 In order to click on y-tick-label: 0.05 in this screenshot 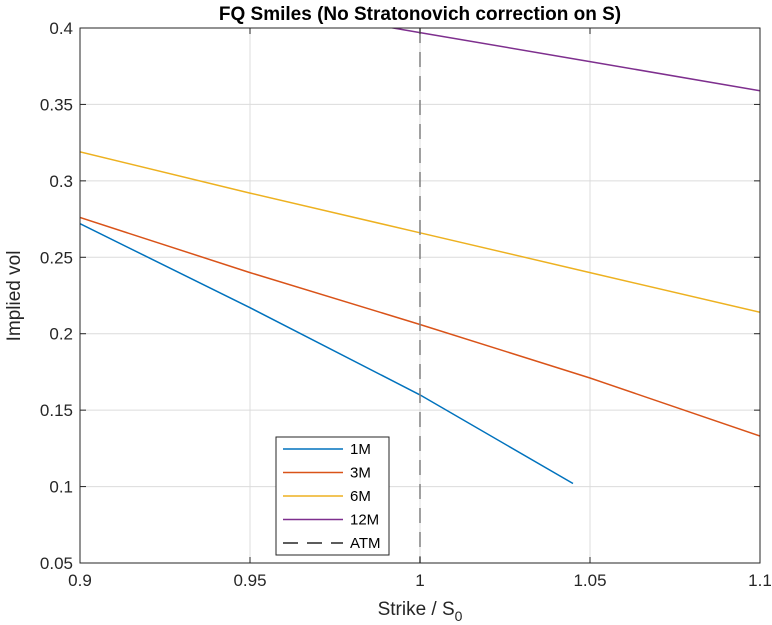, I will do `click(56, 563)`.